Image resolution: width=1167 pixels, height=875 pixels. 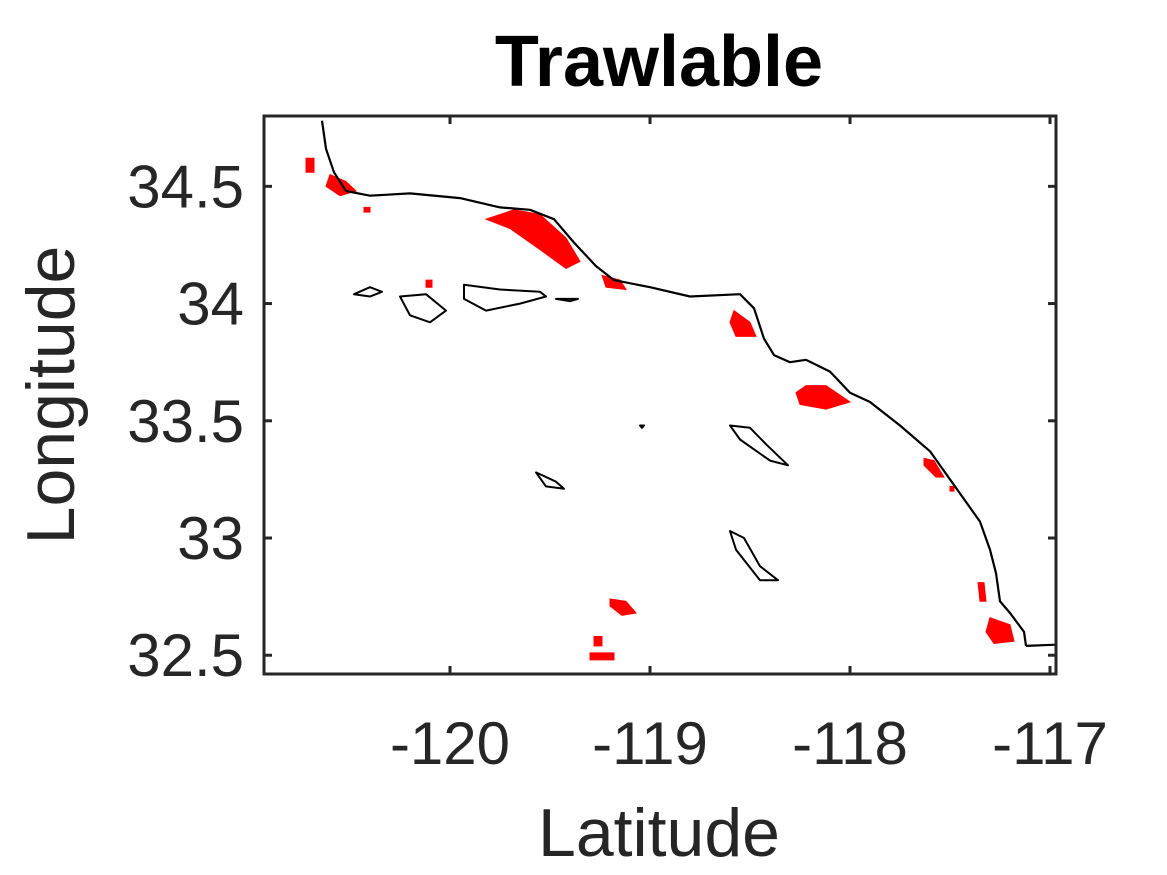 What do you see at coordinates (185, 655) in the screenshot?
I see `y-tick-label: 32.5` at bounding box center [185, 655].